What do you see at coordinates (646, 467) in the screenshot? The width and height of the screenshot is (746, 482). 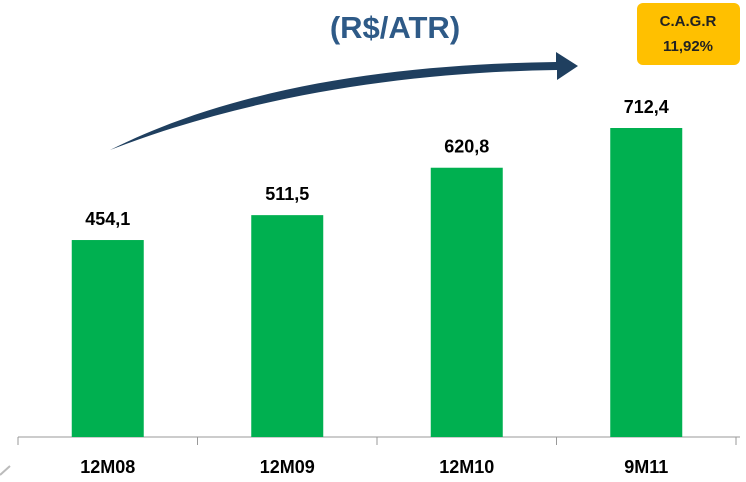 I see `x-tick-label: 9M11` at bounding box center [646, 467].